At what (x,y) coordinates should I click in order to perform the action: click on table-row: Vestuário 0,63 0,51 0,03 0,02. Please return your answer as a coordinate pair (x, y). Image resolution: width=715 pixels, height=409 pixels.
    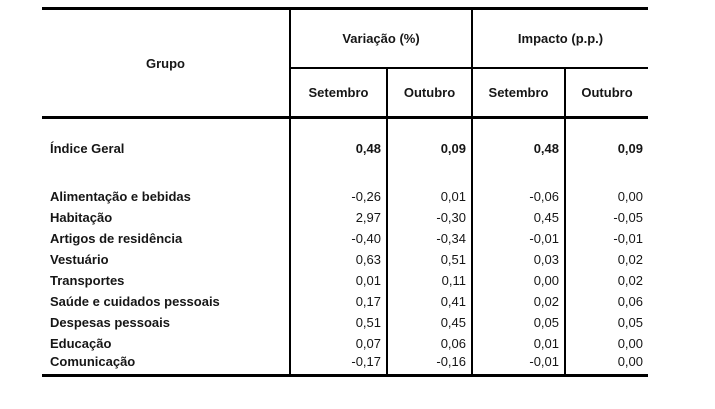
    Looking at the image, I should click on (345, 259).